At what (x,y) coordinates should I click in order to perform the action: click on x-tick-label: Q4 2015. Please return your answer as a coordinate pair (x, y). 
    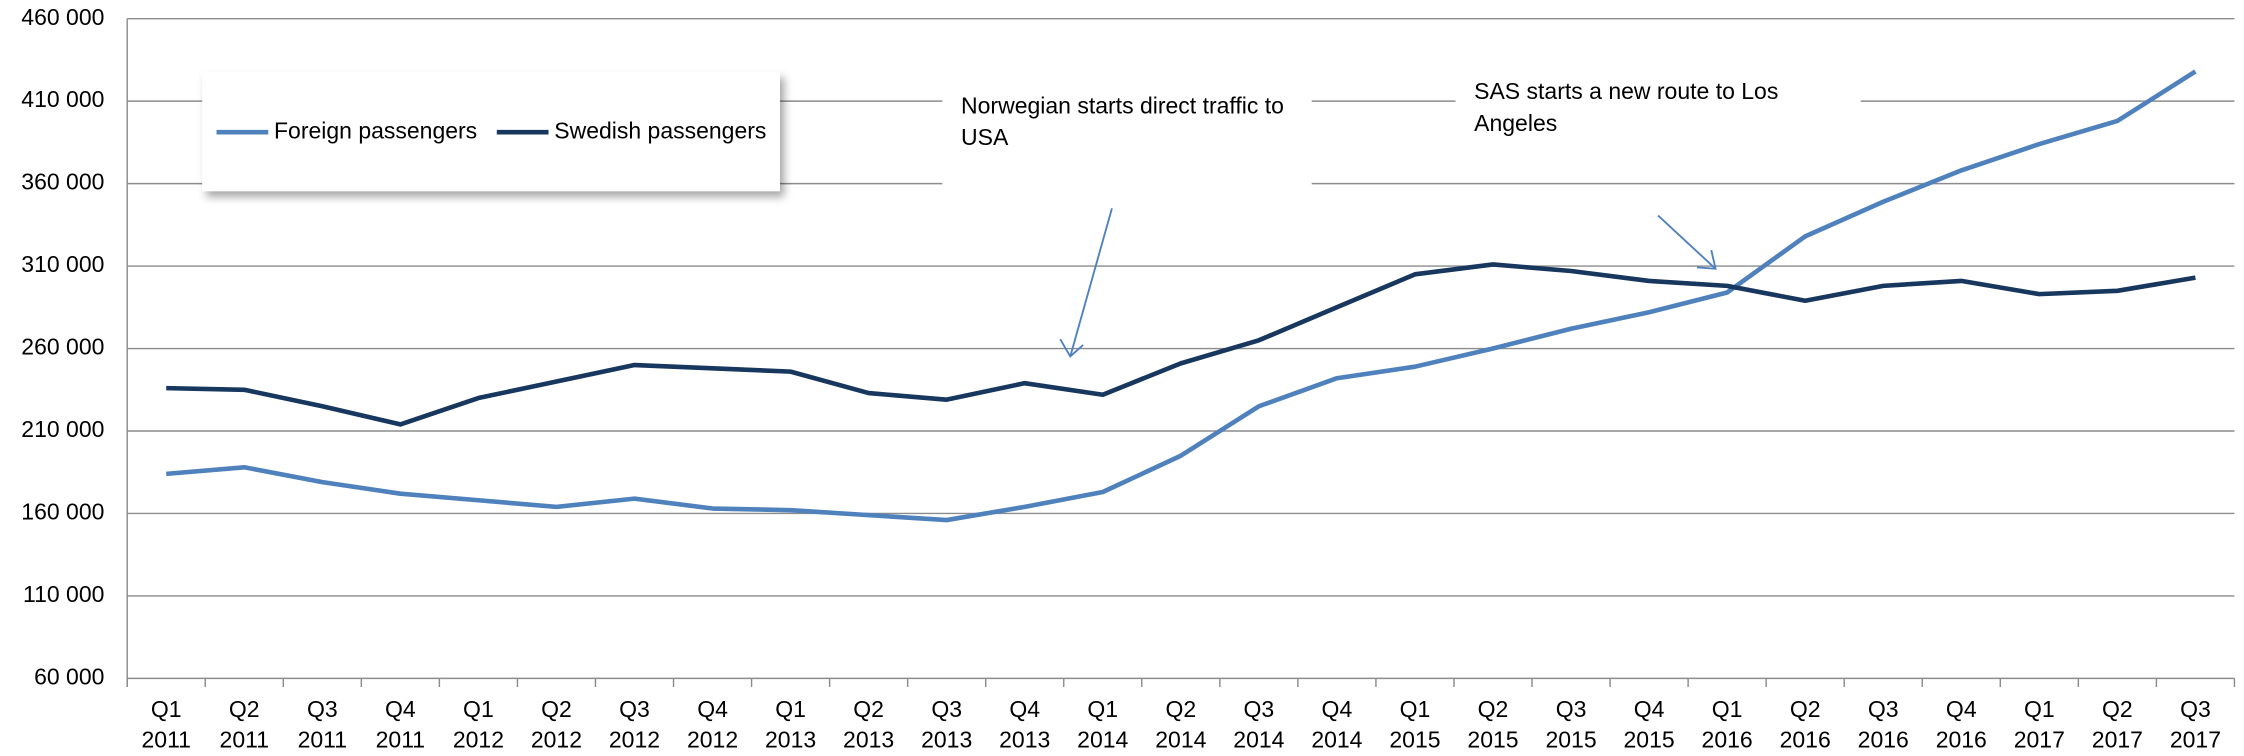
    Looking at the image, I should click on (1649, 726).